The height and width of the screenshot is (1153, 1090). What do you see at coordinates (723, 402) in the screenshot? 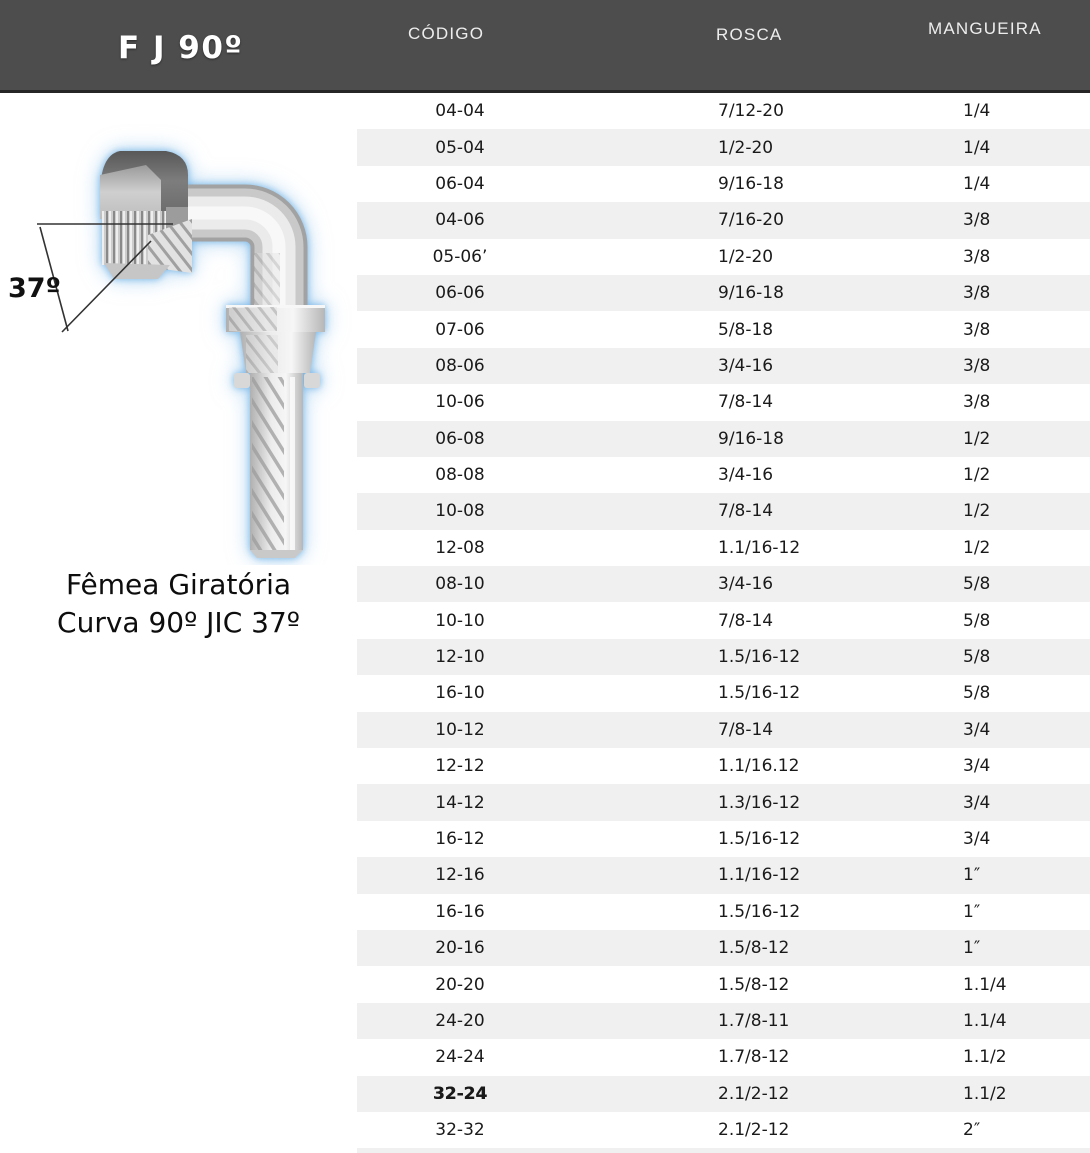
I see `table-row: 10-06 7/8-14 3/8` at bounding box center [723, 402].